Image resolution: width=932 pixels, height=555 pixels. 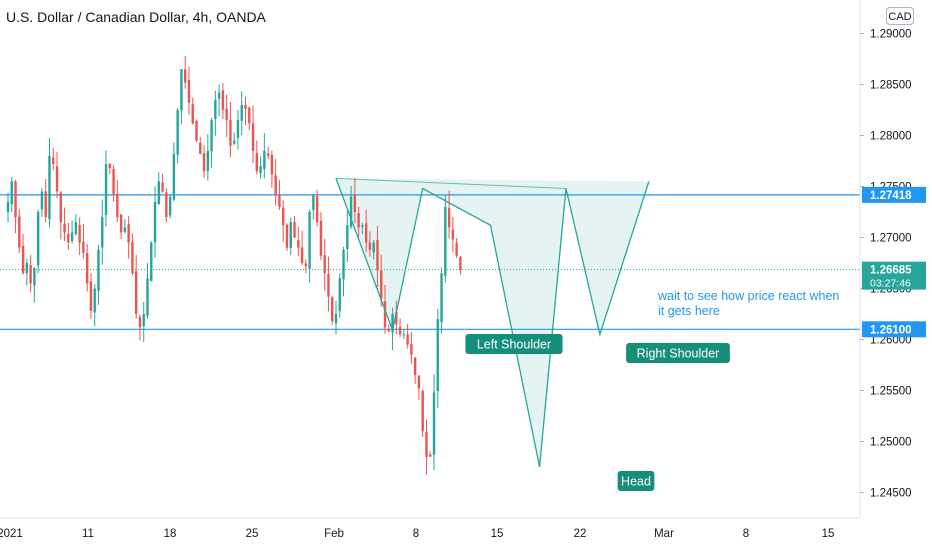 I want to click on time-tick-label: 2021, so click(x=11, y=534).